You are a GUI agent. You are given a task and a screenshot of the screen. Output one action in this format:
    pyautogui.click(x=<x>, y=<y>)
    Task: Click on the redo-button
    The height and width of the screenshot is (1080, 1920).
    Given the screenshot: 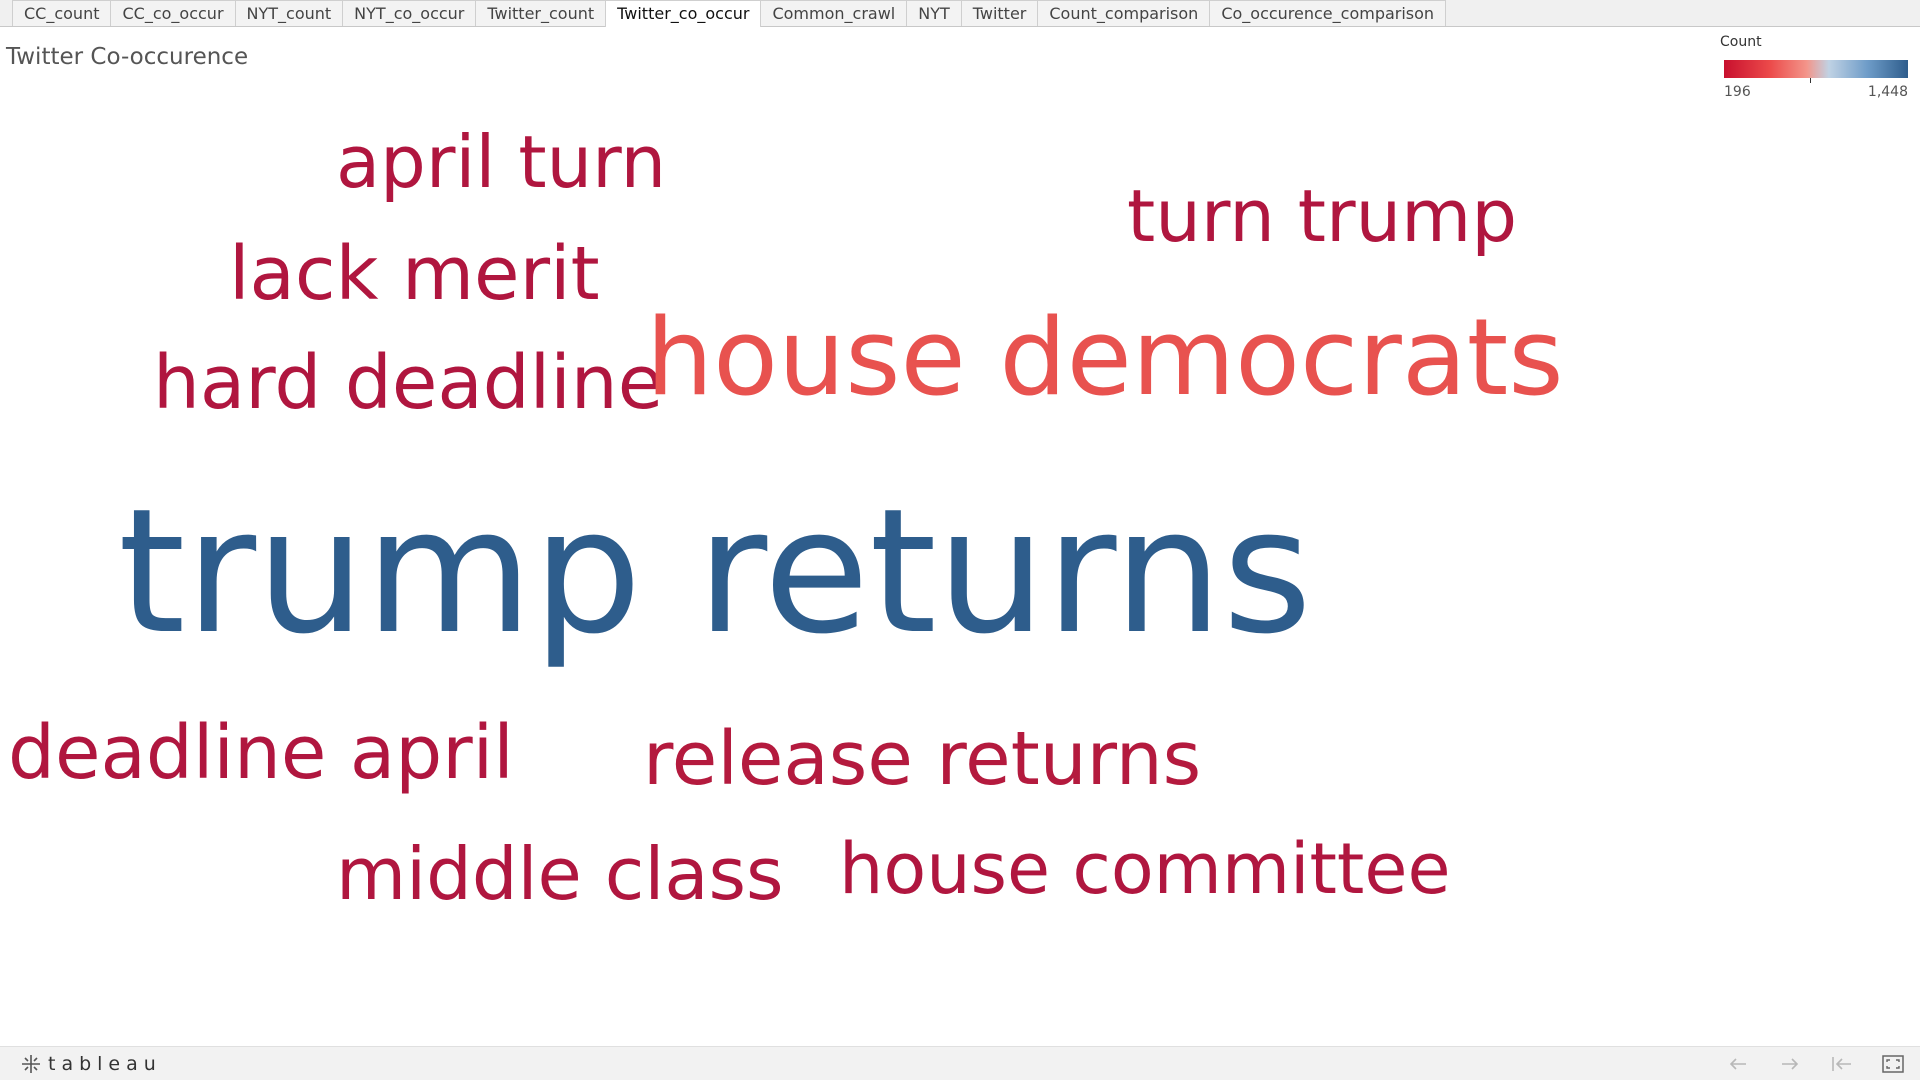 What is the action you would take?
    pyautogui.click(x=1790, y=1064)
    